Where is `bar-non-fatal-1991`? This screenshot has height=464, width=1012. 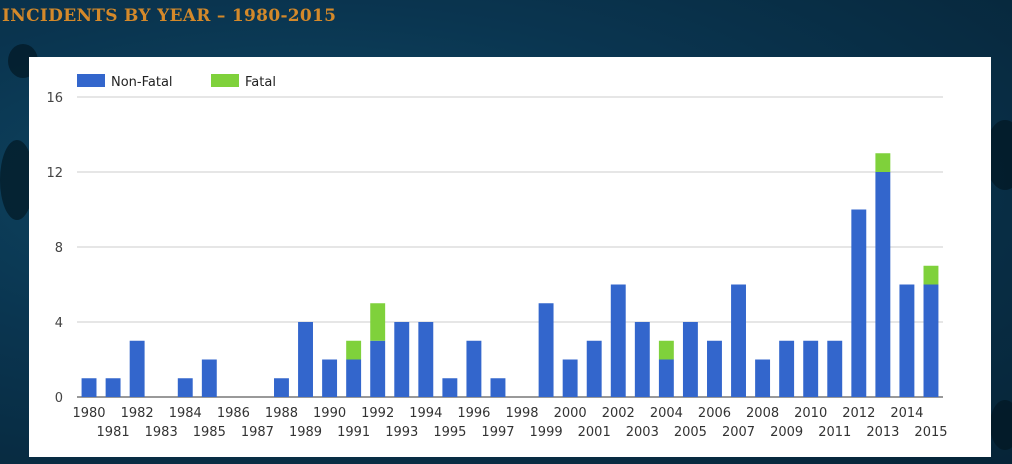 bar-non-fatal-1991 is located at coordinates (354, 378).